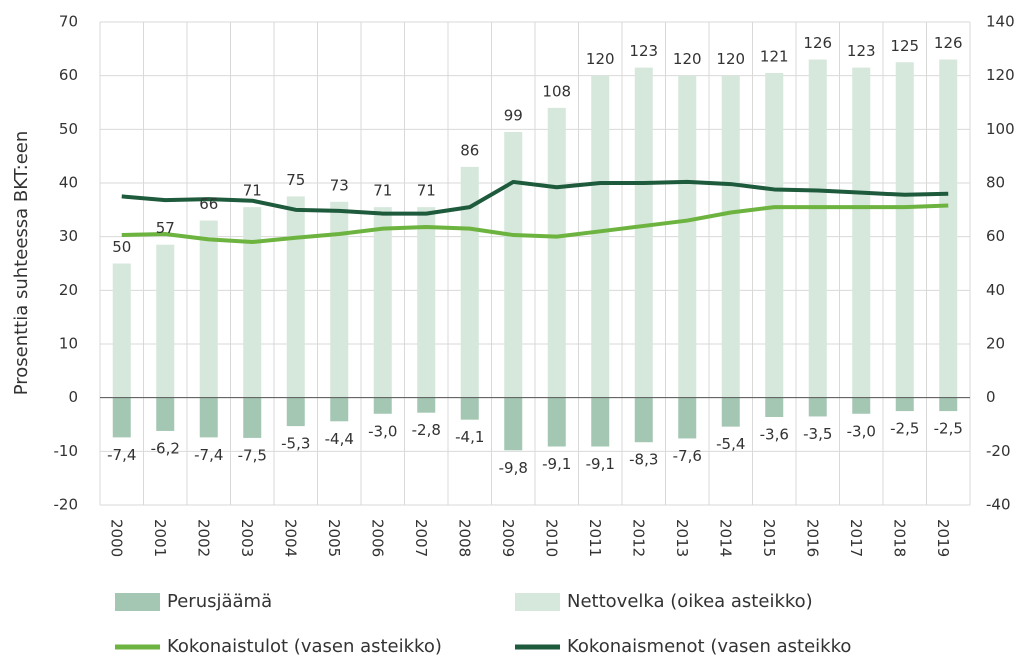 This screenshot has height=660, width=1026. I want to click on value-label: 108, so click(556, 91).